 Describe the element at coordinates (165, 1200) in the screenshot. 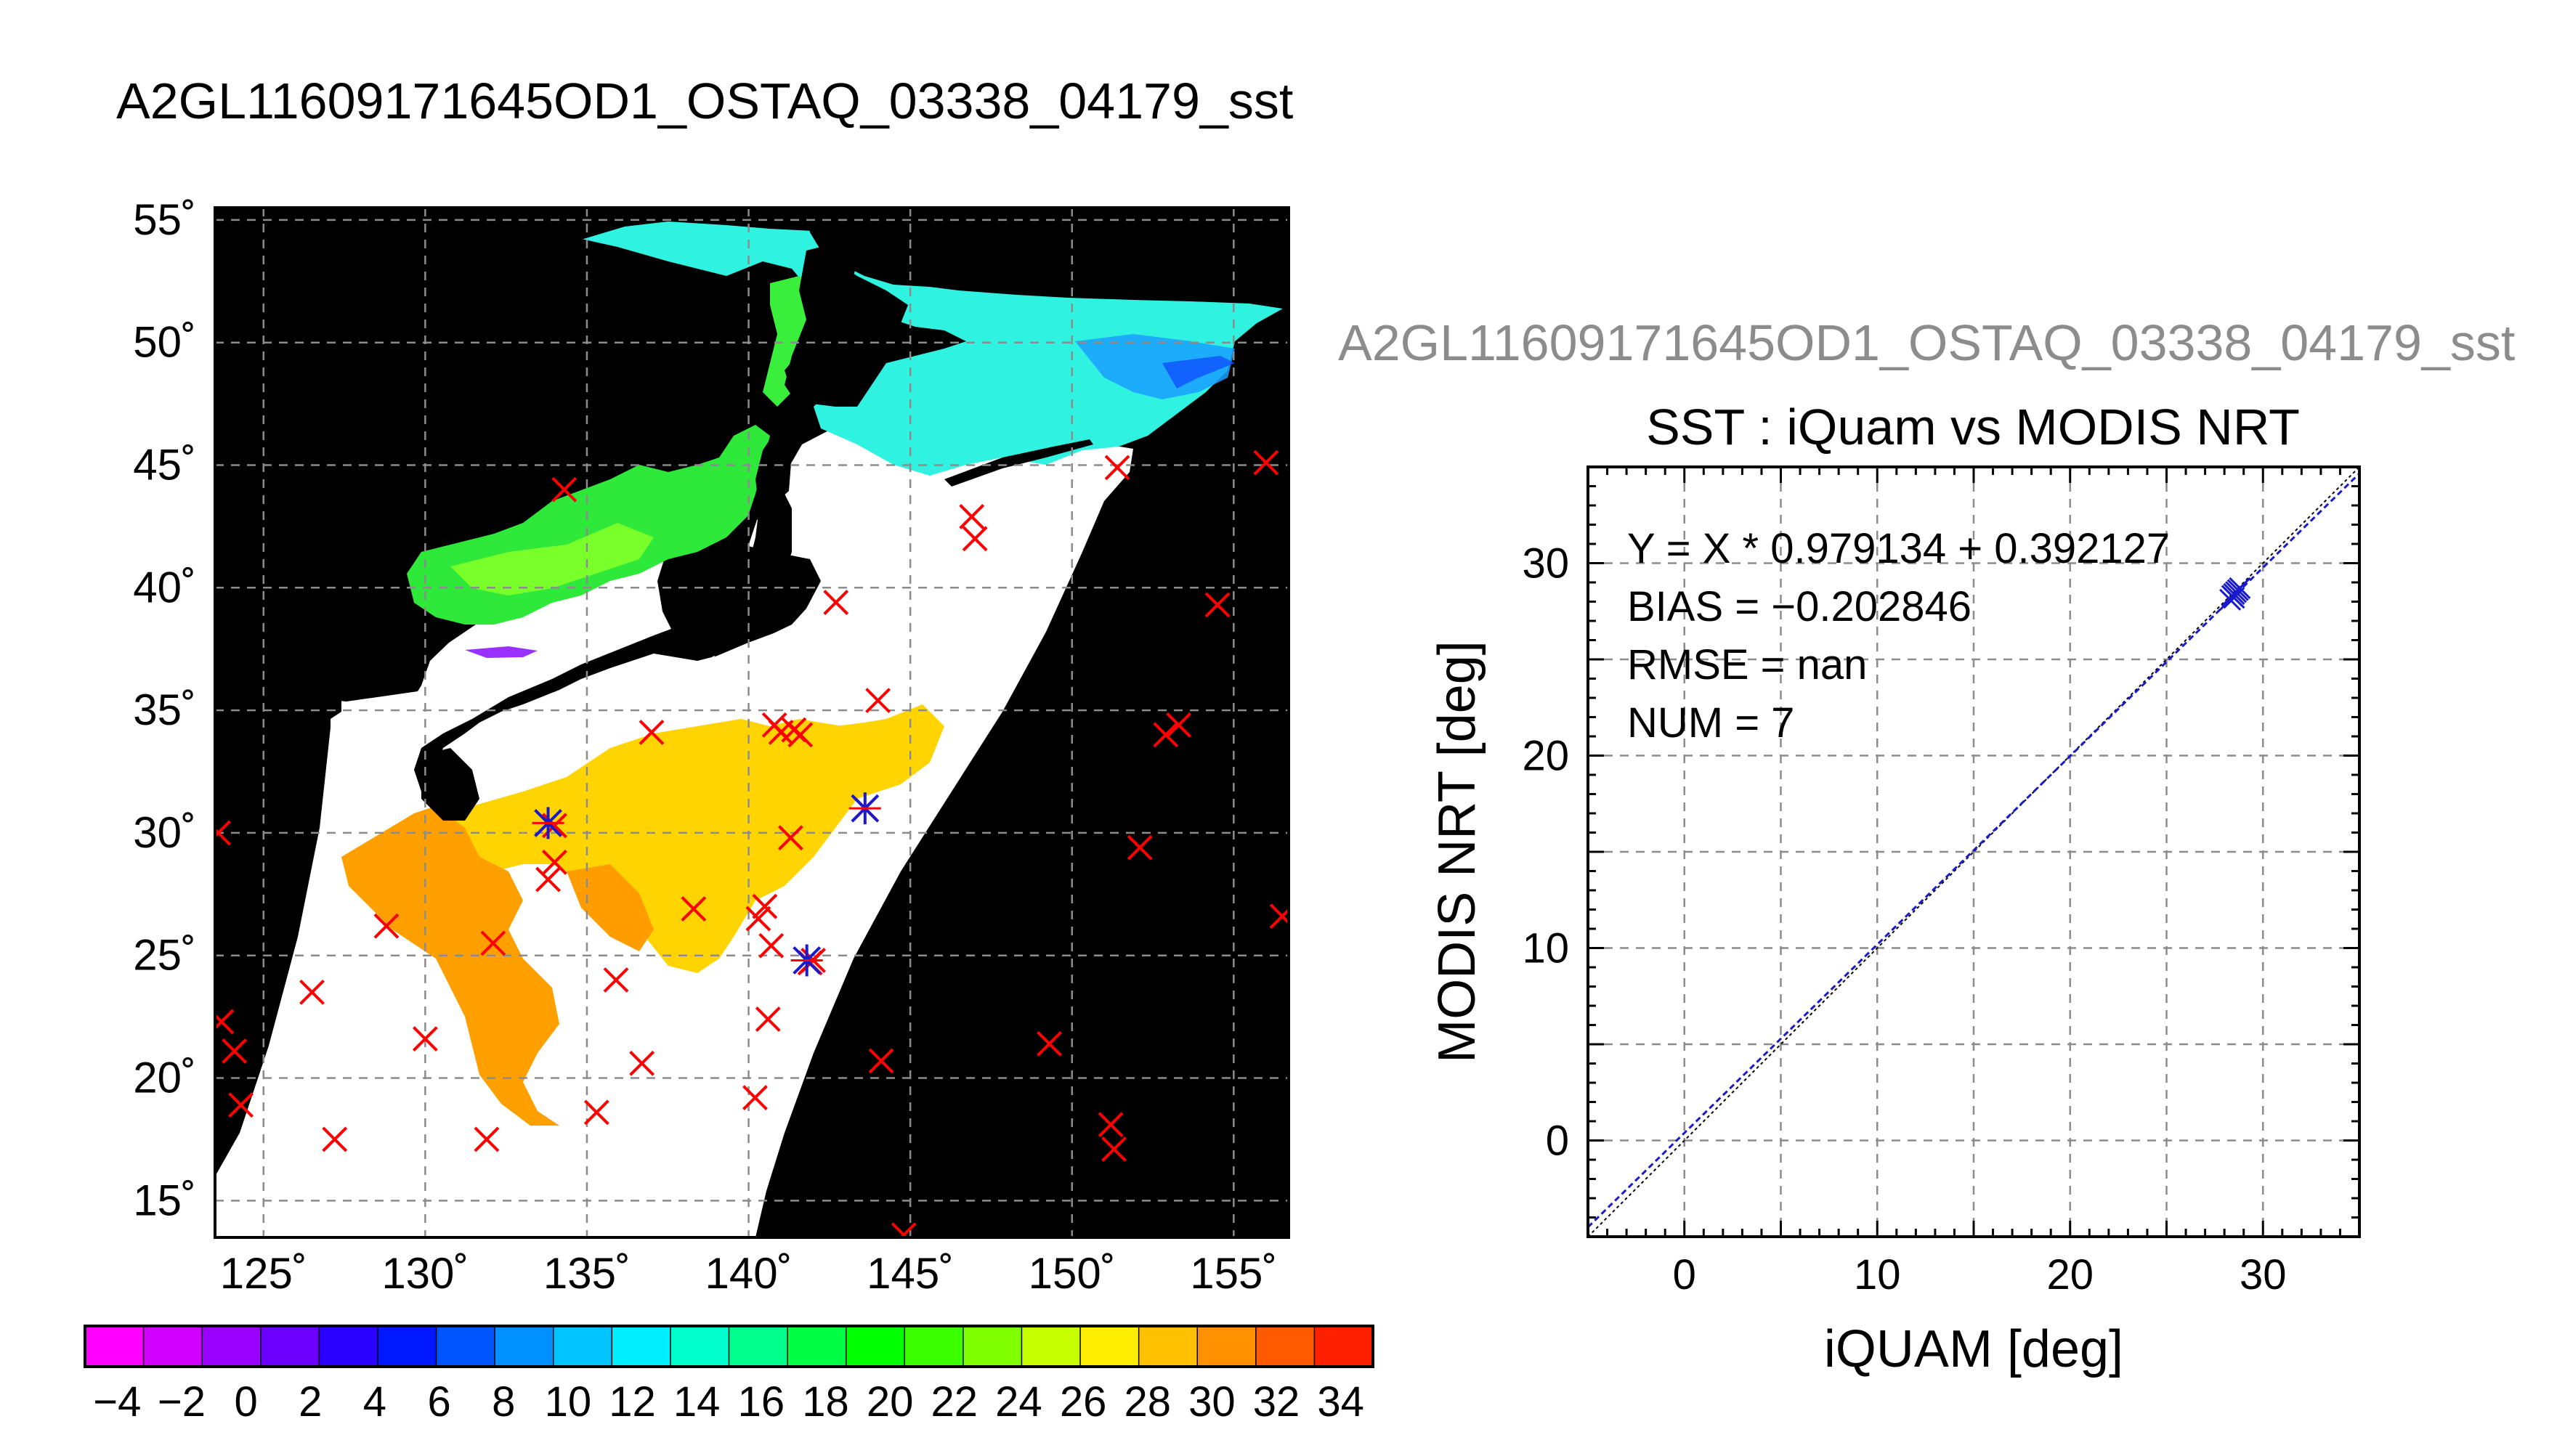

I see `map-lat-label: 15˚` at that location.